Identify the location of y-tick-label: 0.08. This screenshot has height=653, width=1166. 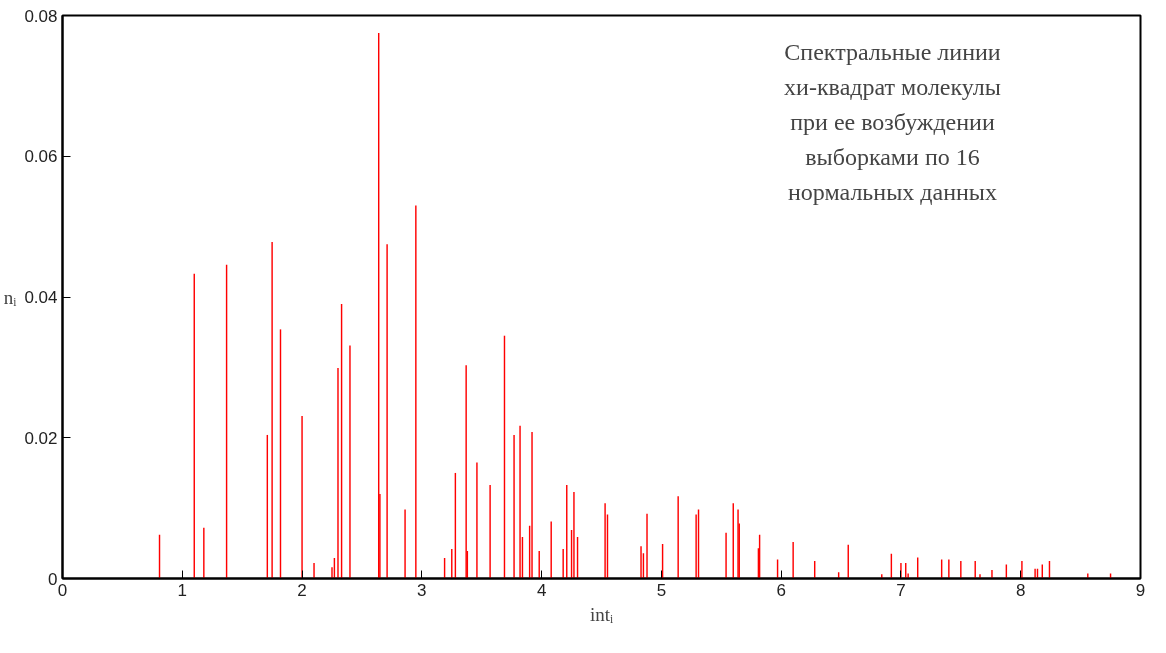
(41, 16).